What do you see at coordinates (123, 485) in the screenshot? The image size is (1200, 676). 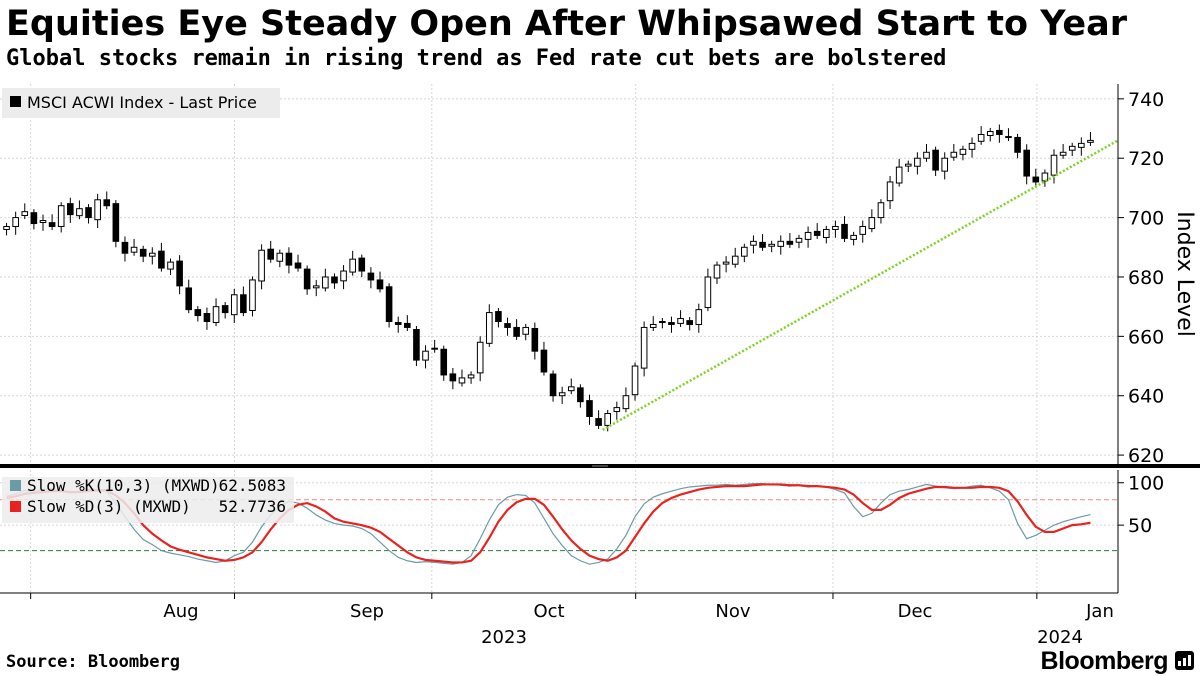 I see `osc-legend-label: Slow %K(10,3) (MXWD)` at bounding box center [123, 485].